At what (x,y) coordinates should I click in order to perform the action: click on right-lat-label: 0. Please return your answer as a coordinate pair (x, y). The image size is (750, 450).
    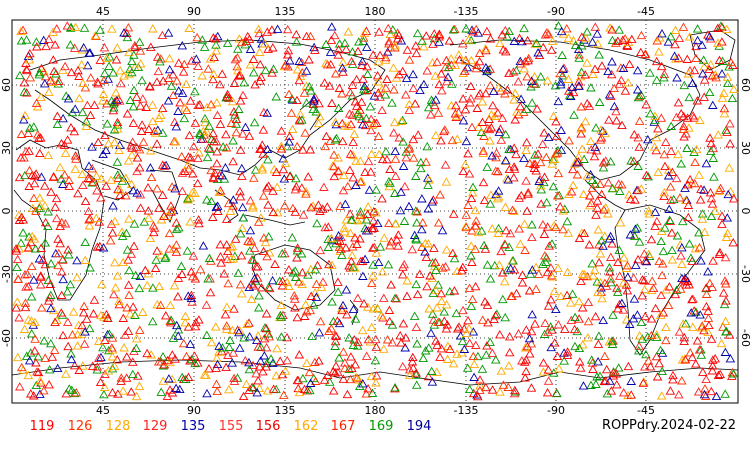
    Looking at the image, I should click on (744, 211).